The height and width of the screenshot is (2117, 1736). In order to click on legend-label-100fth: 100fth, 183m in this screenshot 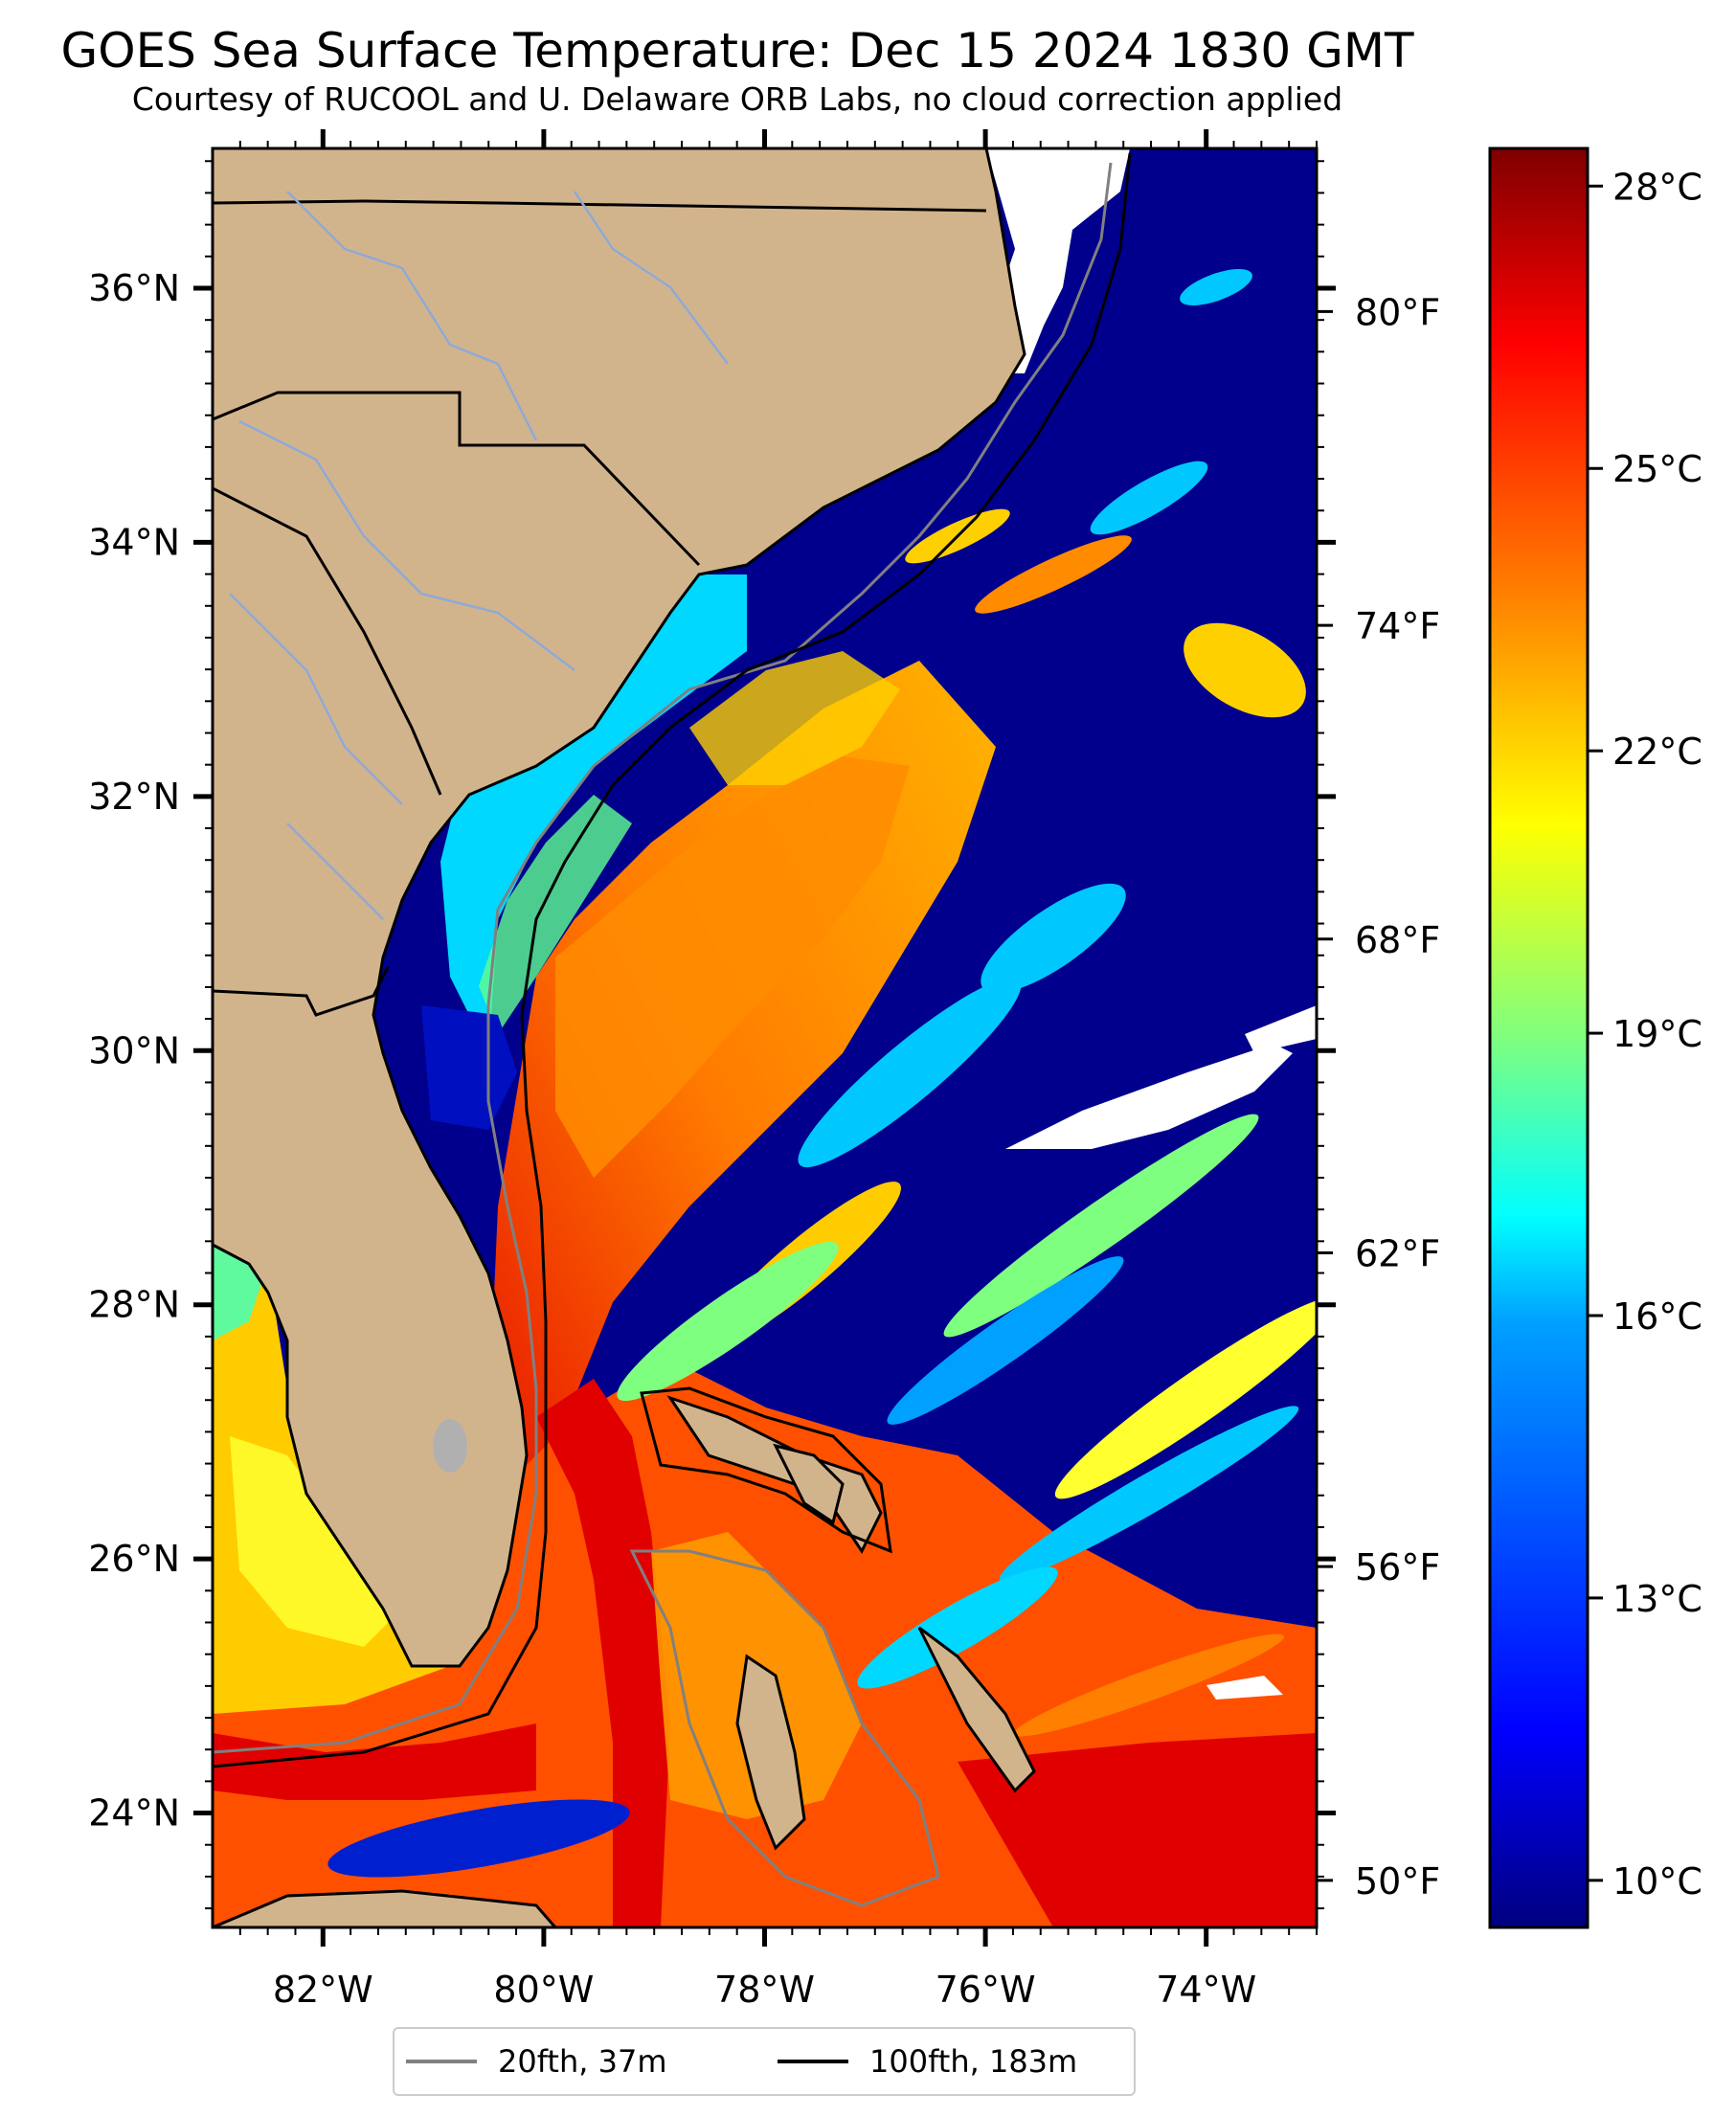, I will do `click(974, 2061)`.